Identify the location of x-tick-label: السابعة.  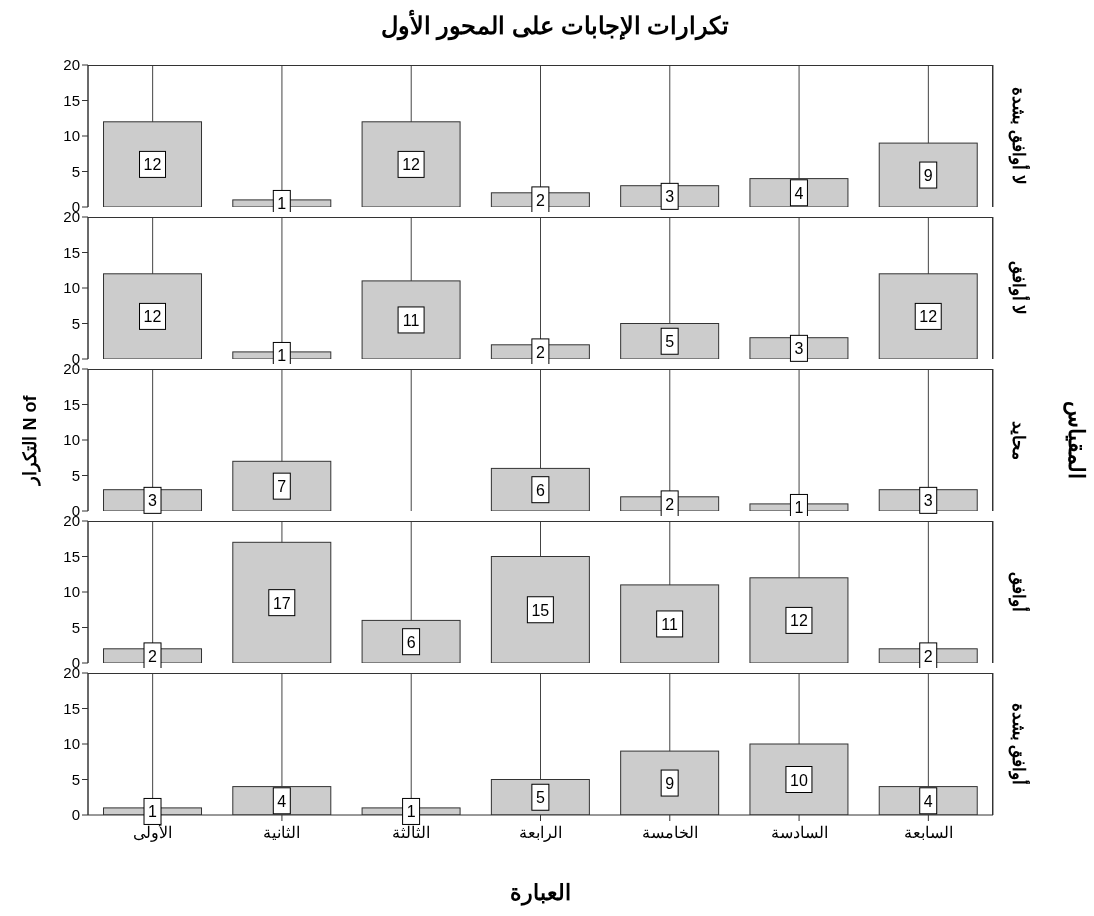
(928, 833).